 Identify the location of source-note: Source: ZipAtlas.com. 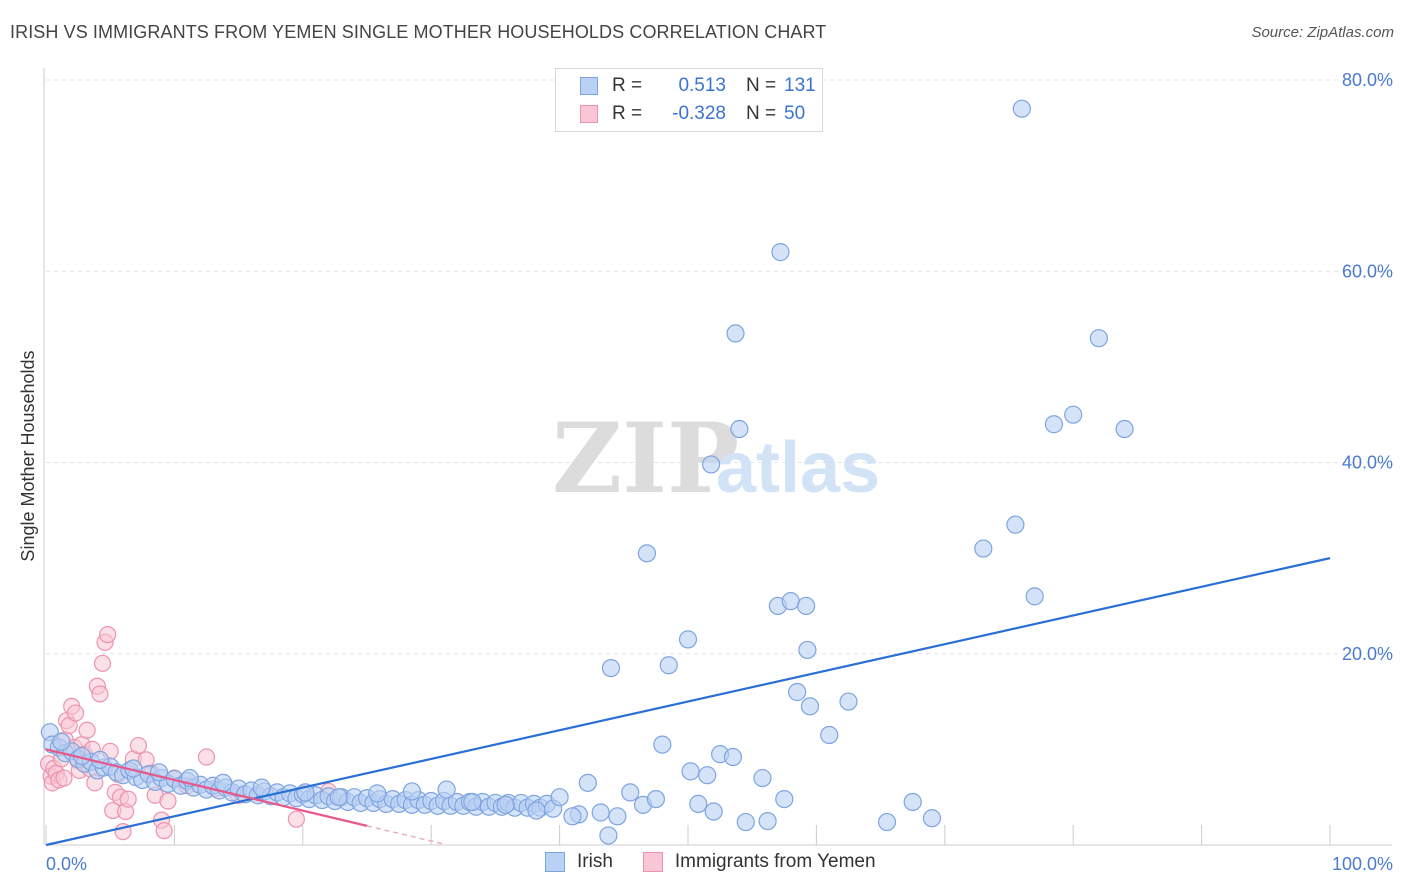
(1322, 32).